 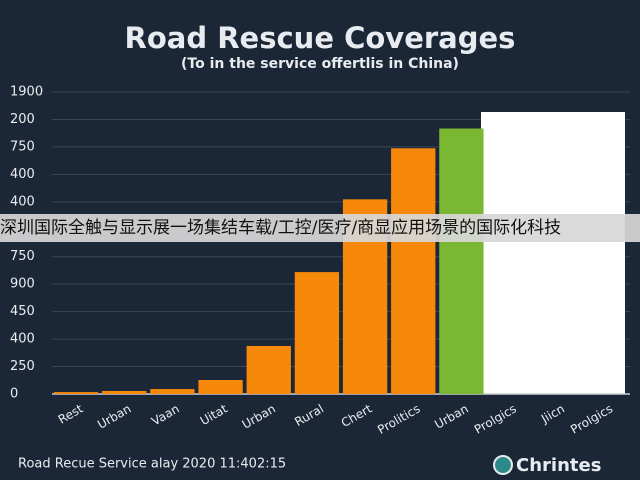 I want to click on y-tick-label: 450, so click(x=22, y=311).